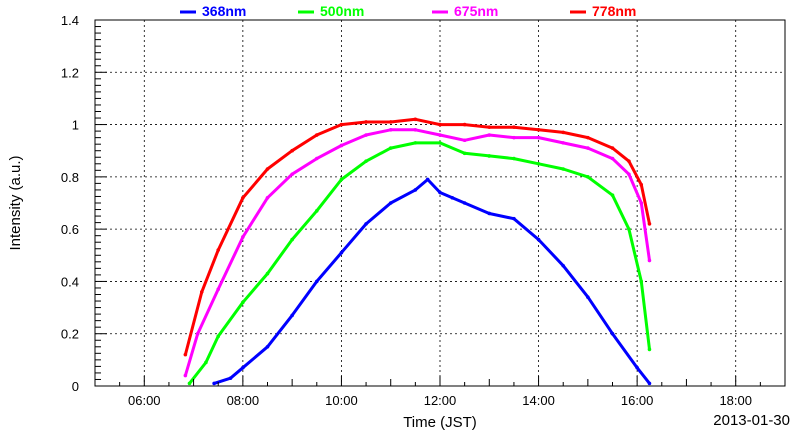 The image size is (800, 434). What do you see at coordinates (440, 422) in the screenshot?
I see `x-axis-label: Time (JST)` at bounding box center [440, 422].